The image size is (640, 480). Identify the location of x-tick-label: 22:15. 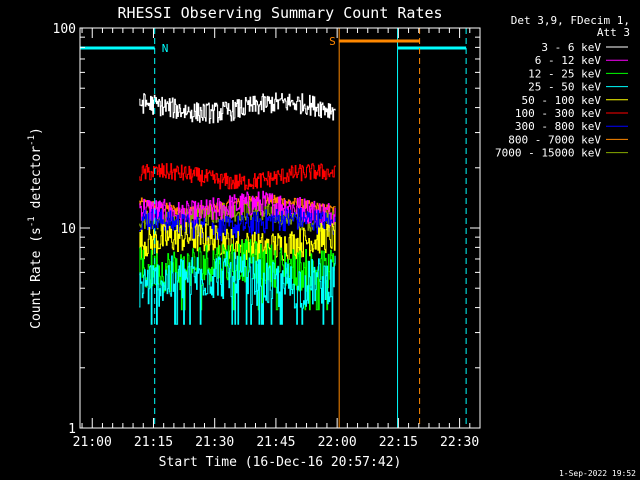
(398, 442).